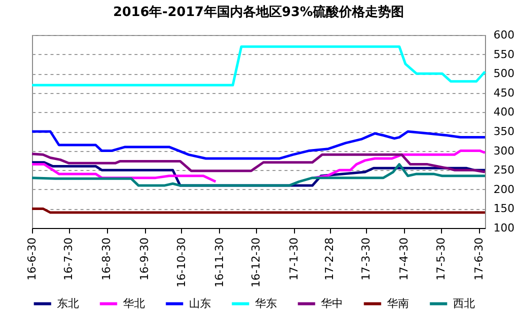 The width and height of the screenshot is (531, 322). What do you see at coordinates (479, 259) in the screenshot?
I see `x-tick-label: 17-6-30` at bounding box center [479, 259].